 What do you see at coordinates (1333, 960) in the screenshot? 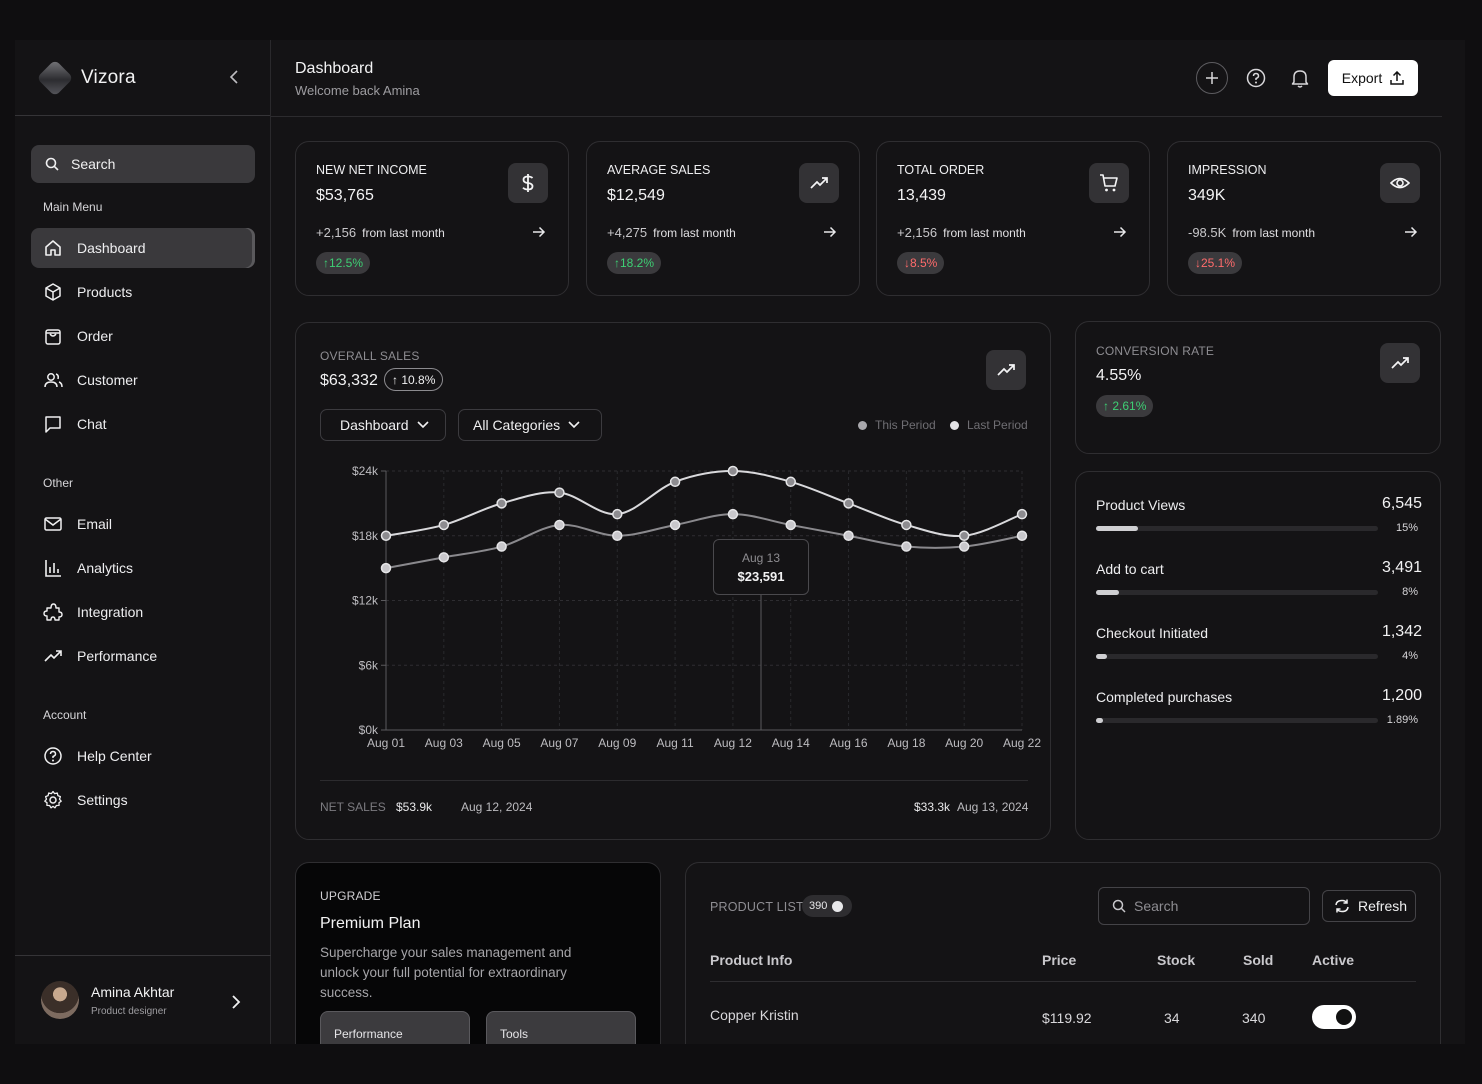
I see `column-header-active: Active` at bounding box center [1333, 960].